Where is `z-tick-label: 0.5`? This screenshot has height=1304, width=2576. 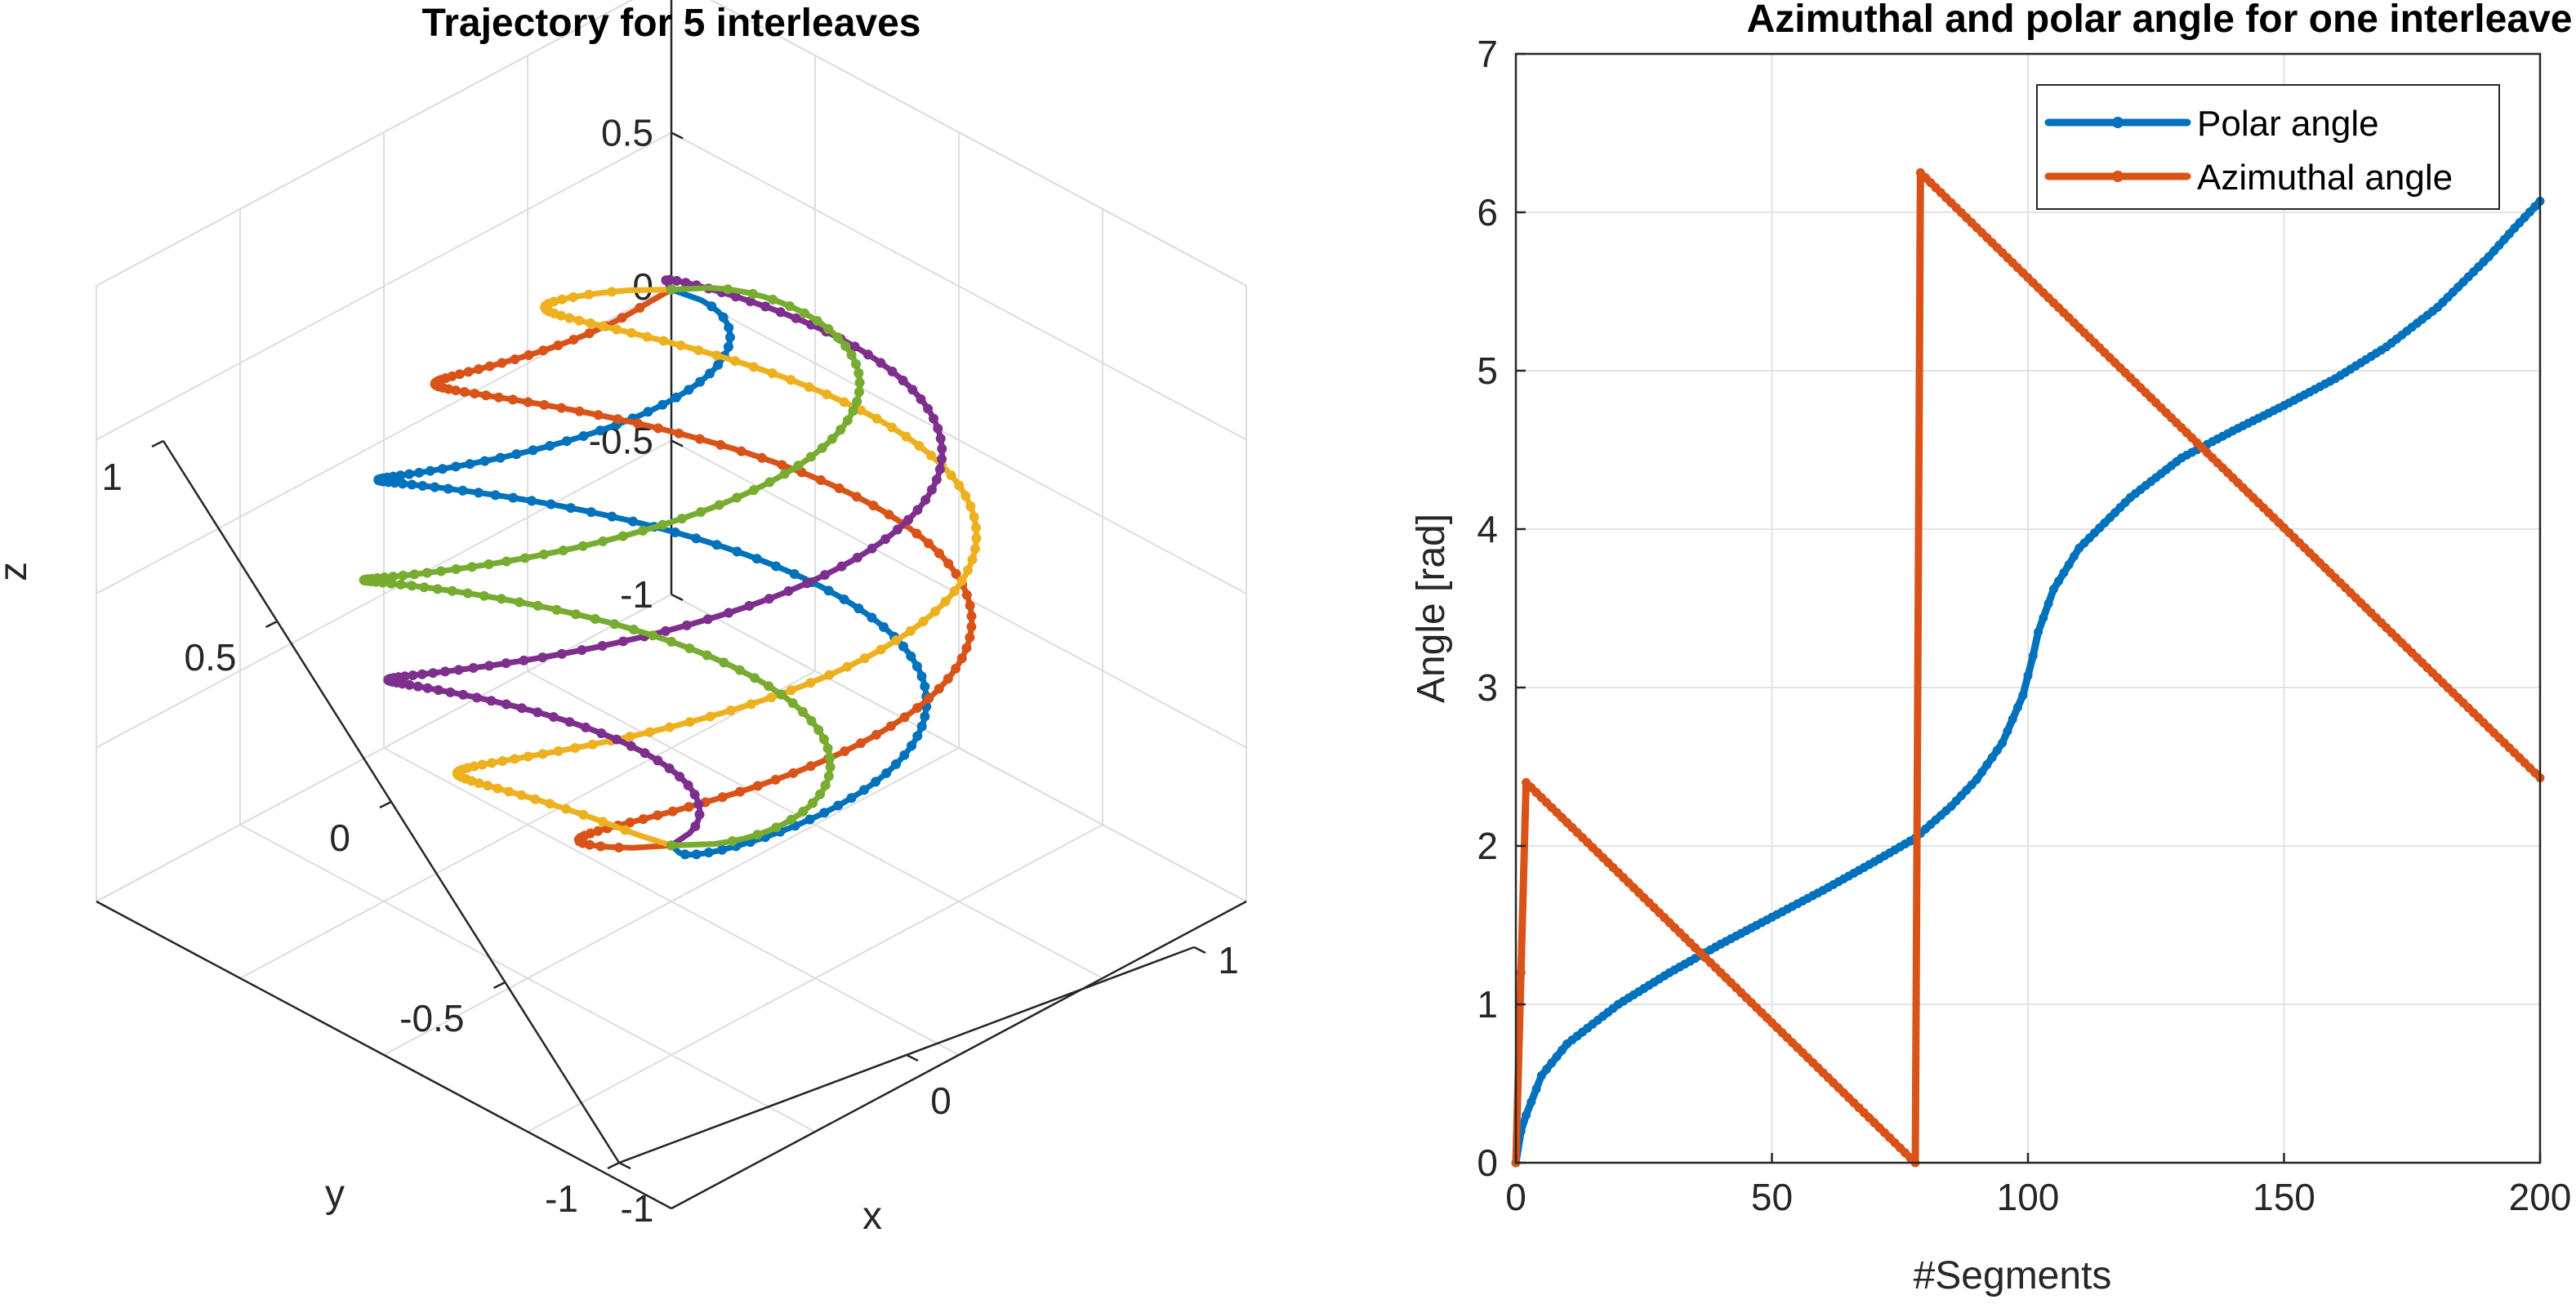 z-tick-label: 0.5 is located at coordinates (627, 133).